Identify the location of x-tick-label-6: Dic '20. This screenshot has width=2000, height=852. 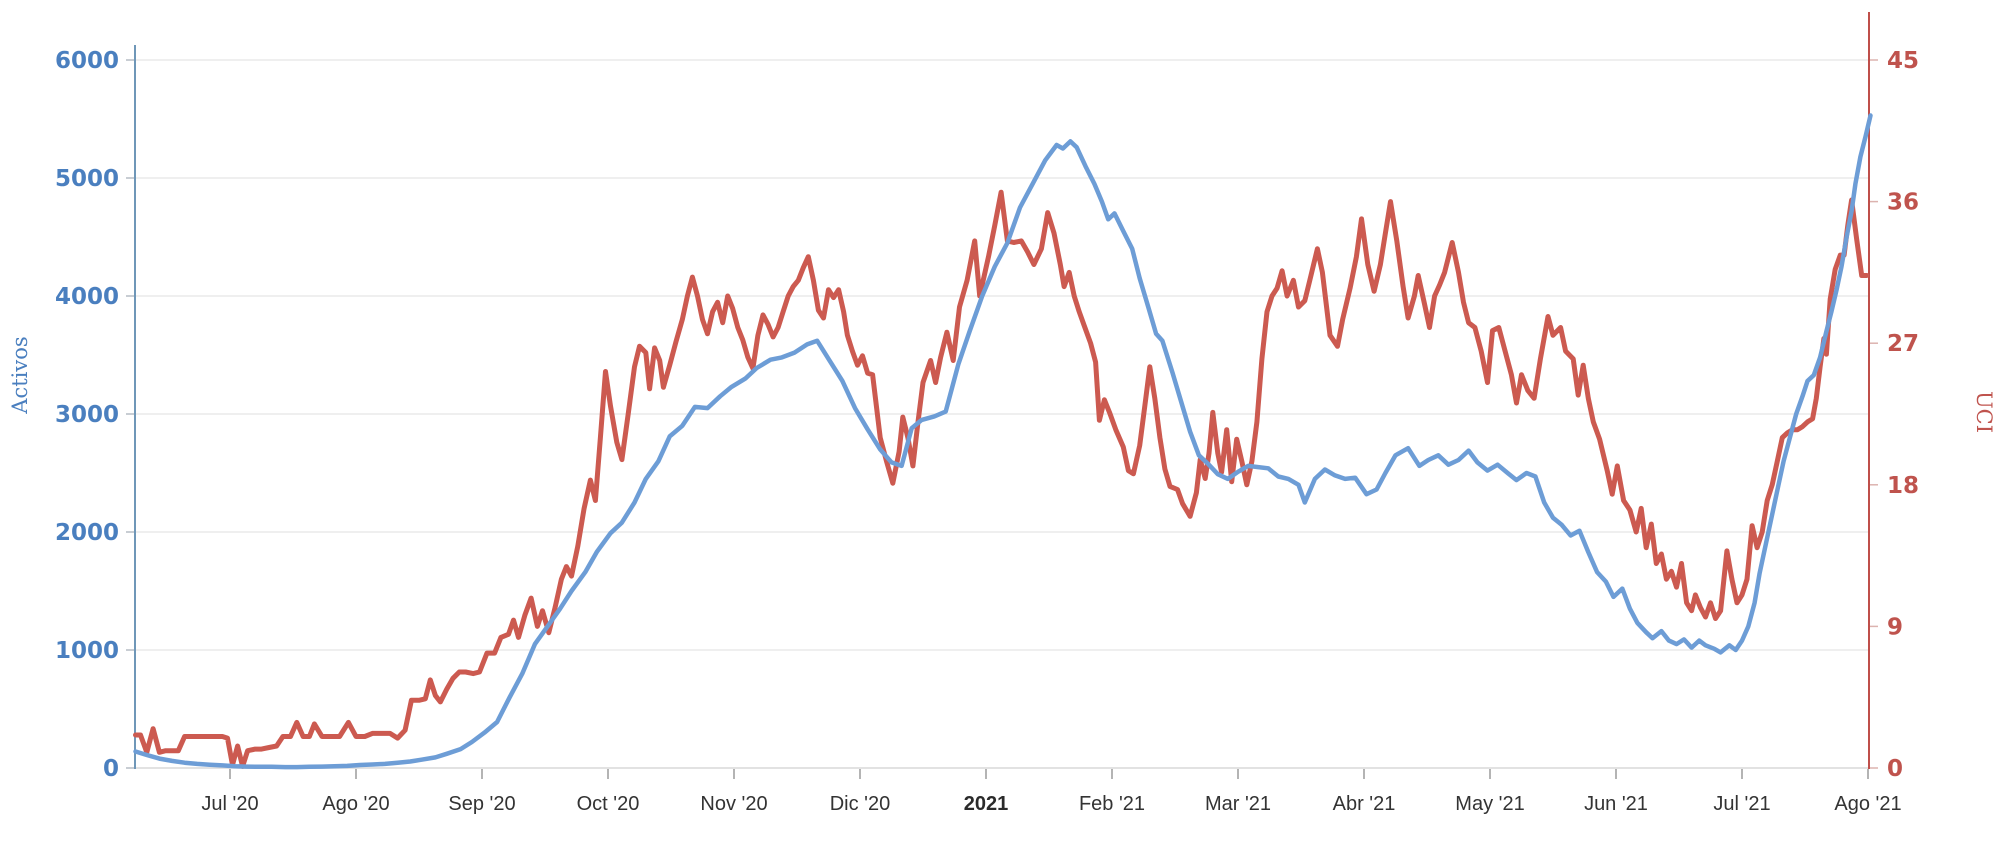
(860, 804).